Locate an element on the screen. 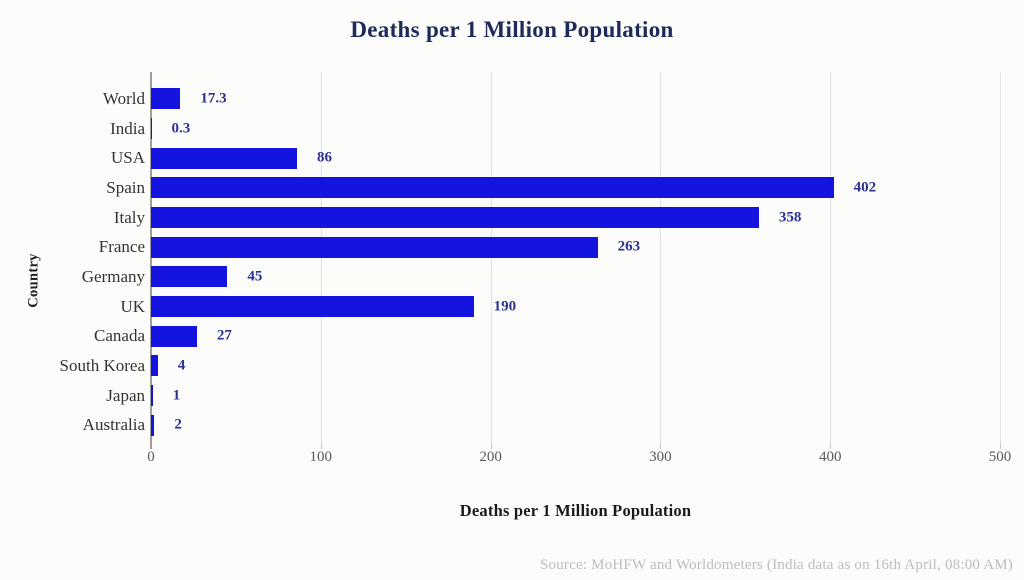  value-label: 2 is located at coordinates (178, 424).